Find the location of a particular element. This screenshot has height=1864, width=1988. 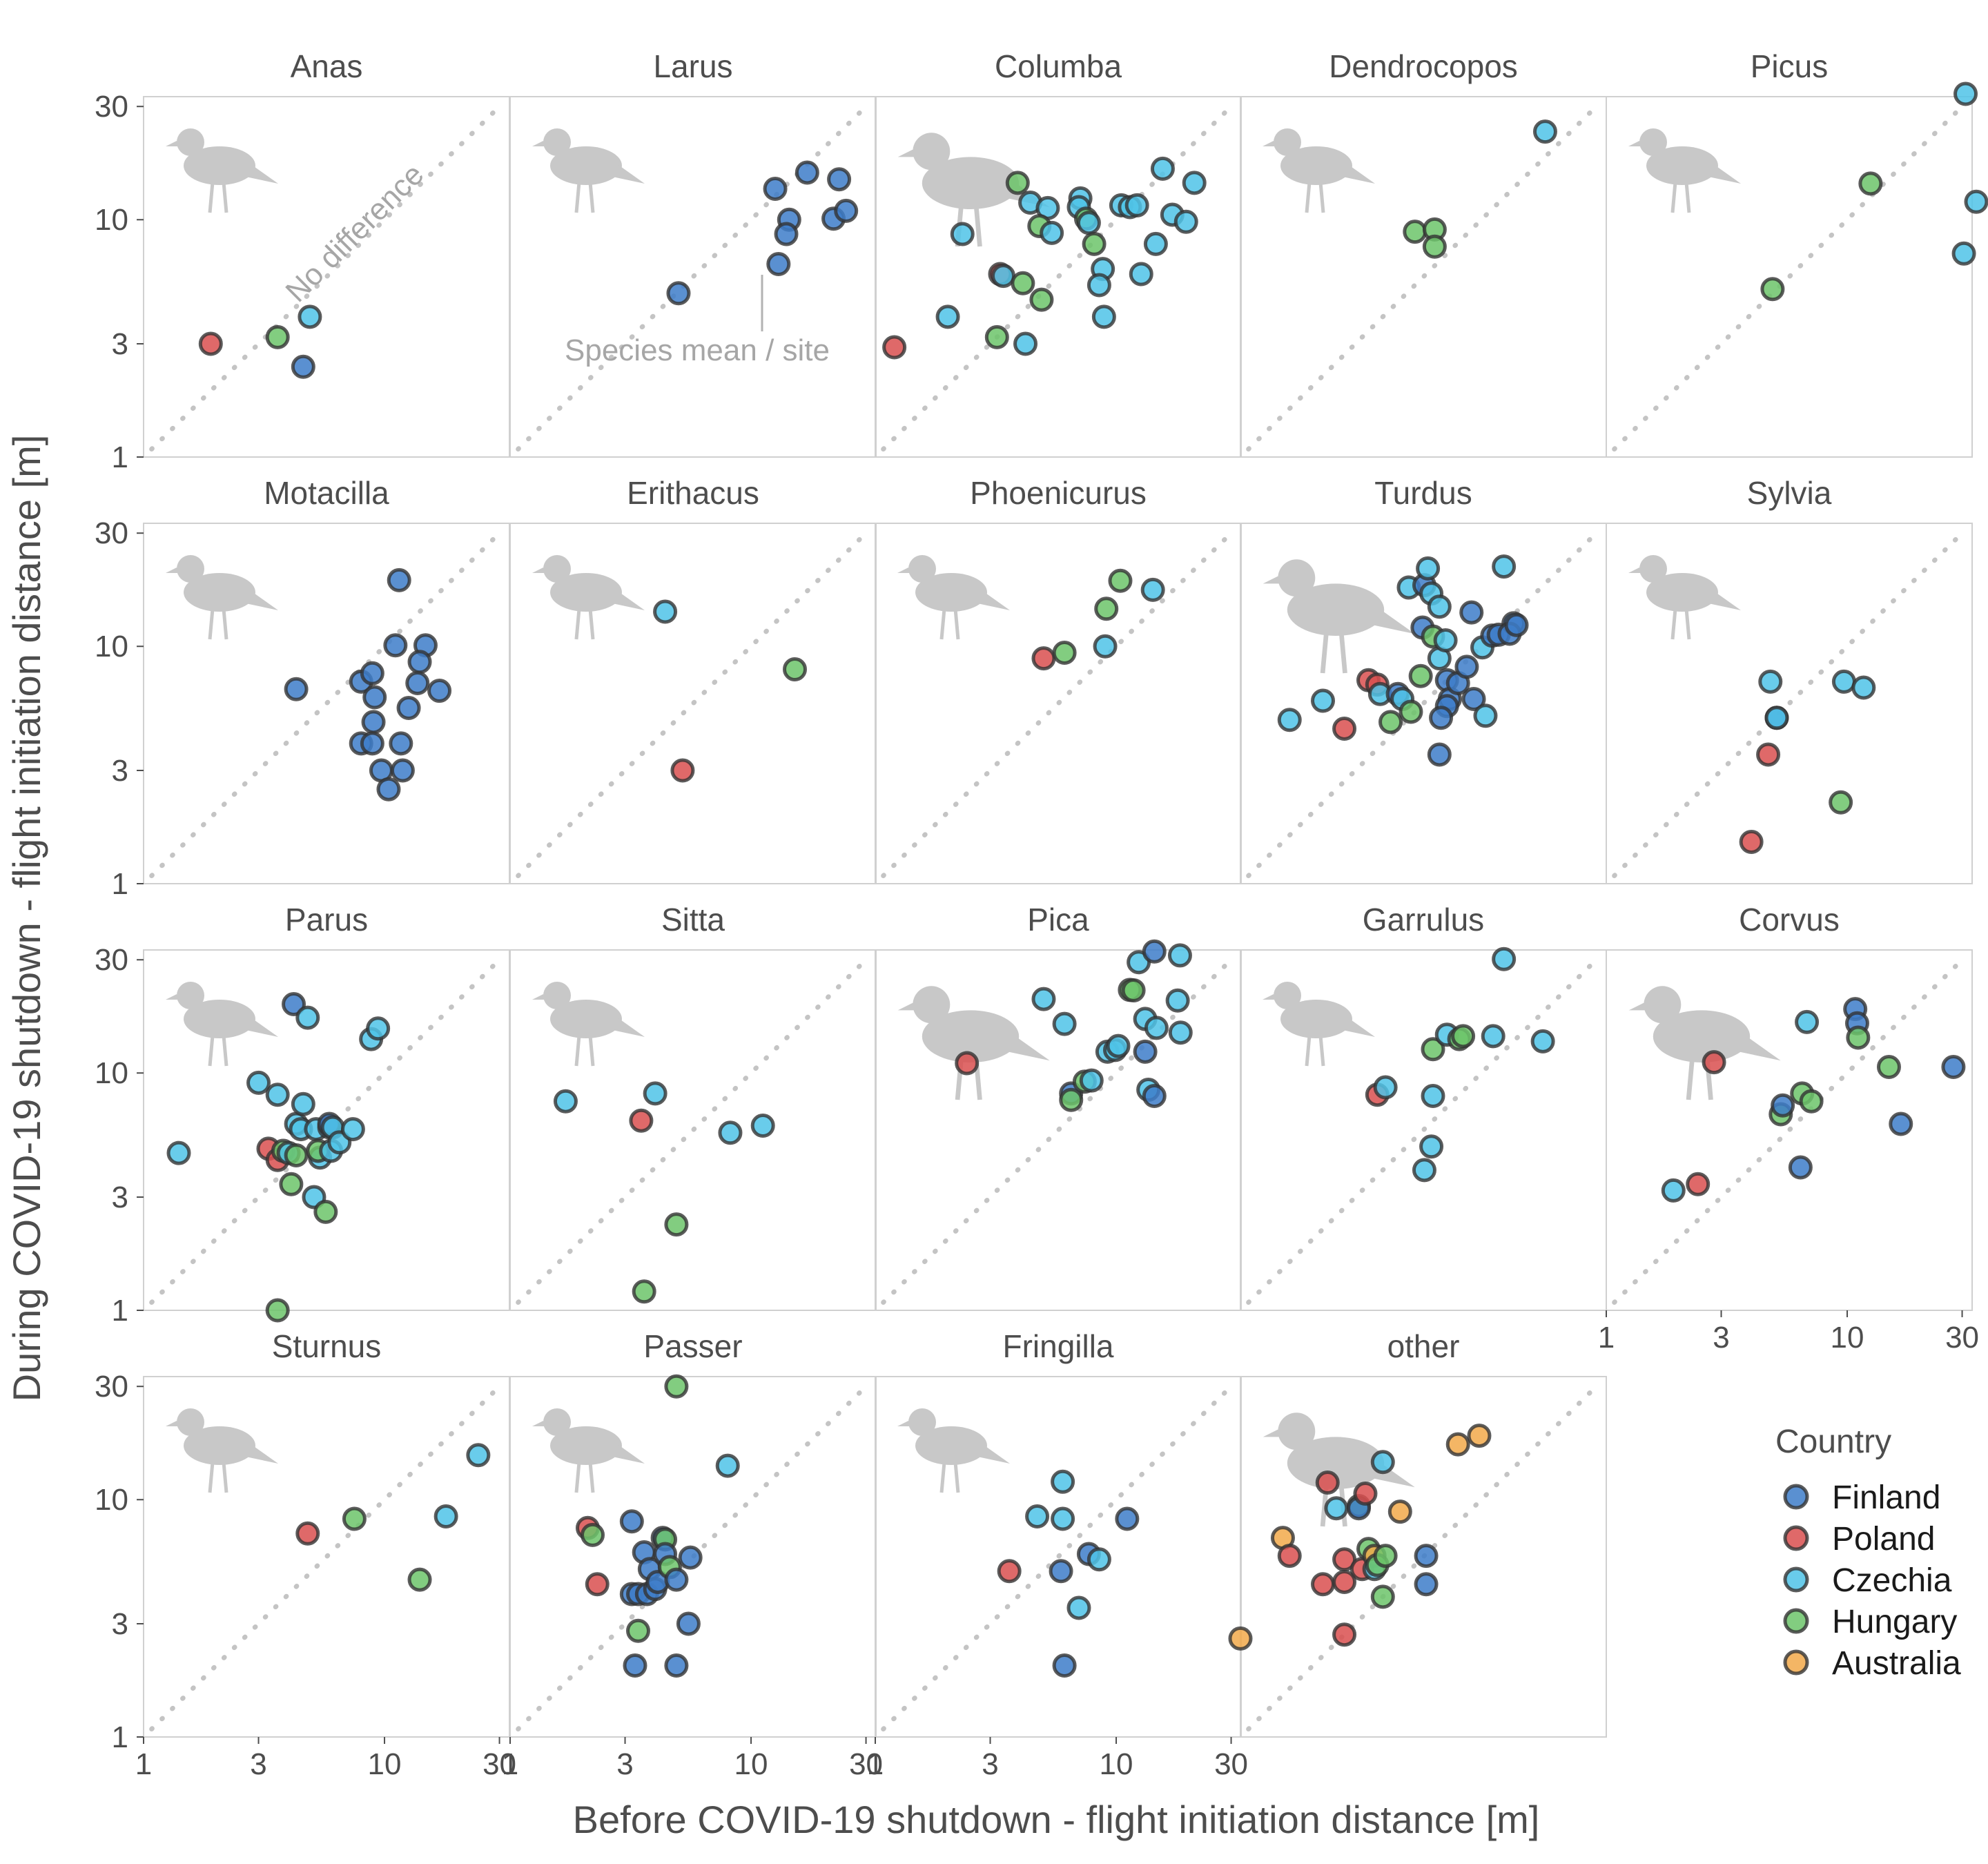

panel-dendrocopos: Dendrocopos is located at coordinates (1423, 253).